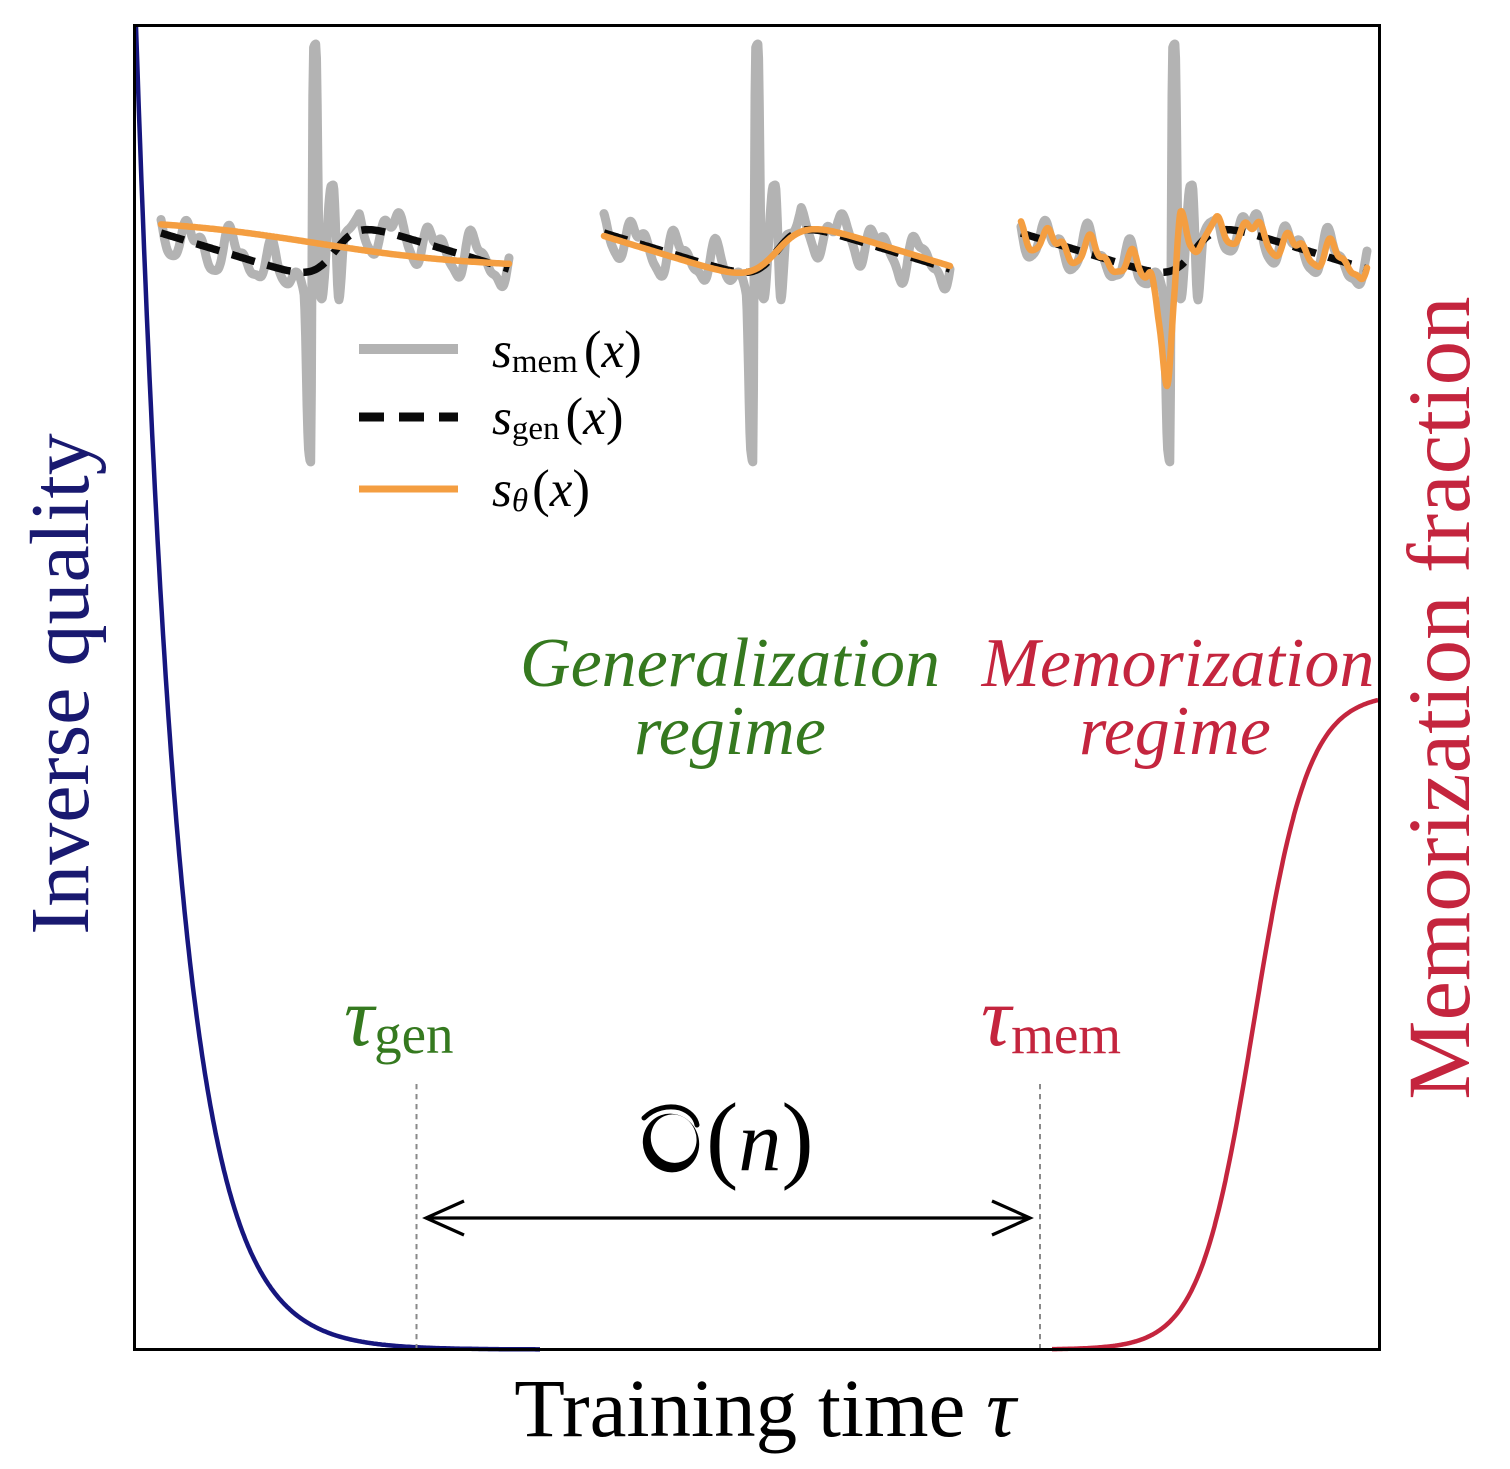  I want to click on svg-text: Memorization fraction, so click(1440, 697).